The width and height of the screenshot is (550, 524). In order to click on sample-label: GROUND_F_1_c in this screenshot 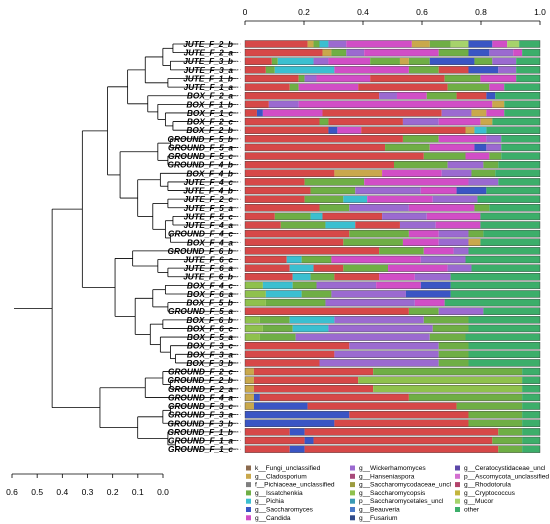, I will do `click(200, 449)`.